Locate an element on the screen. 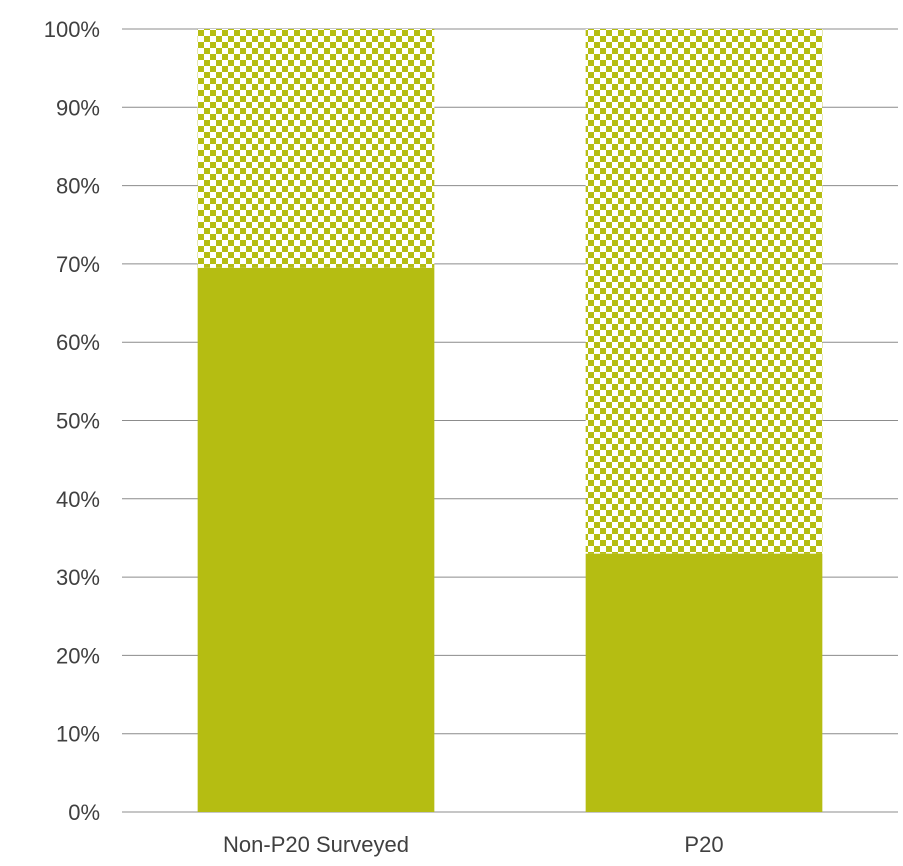 This screenshot has width=903, height=866. y-axis-ticks: 0% 10% 20% 30% 40% 50% 60% 70% 80% 90% 100% is located at coordinates (72, 421).